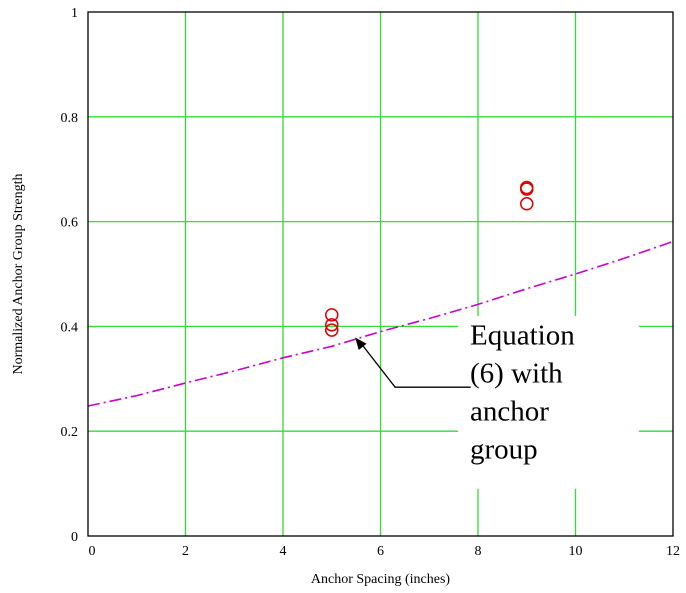 The height and width of the screenshot is (593, 686). Describe the element at coordinates (92, 551) in the screenshot. I see `x-tick-label: 0` at that location.